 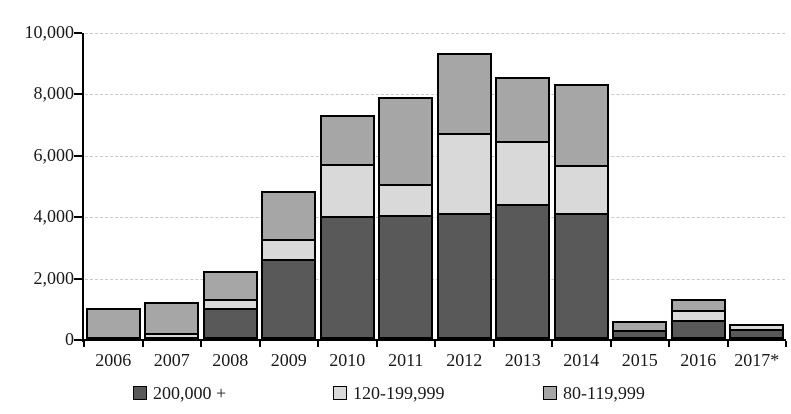 What do you see at coordinates (698, 360) in the screenshot?
I see `x-axis-label-2016: 2016` at bounding box center [698, 360].